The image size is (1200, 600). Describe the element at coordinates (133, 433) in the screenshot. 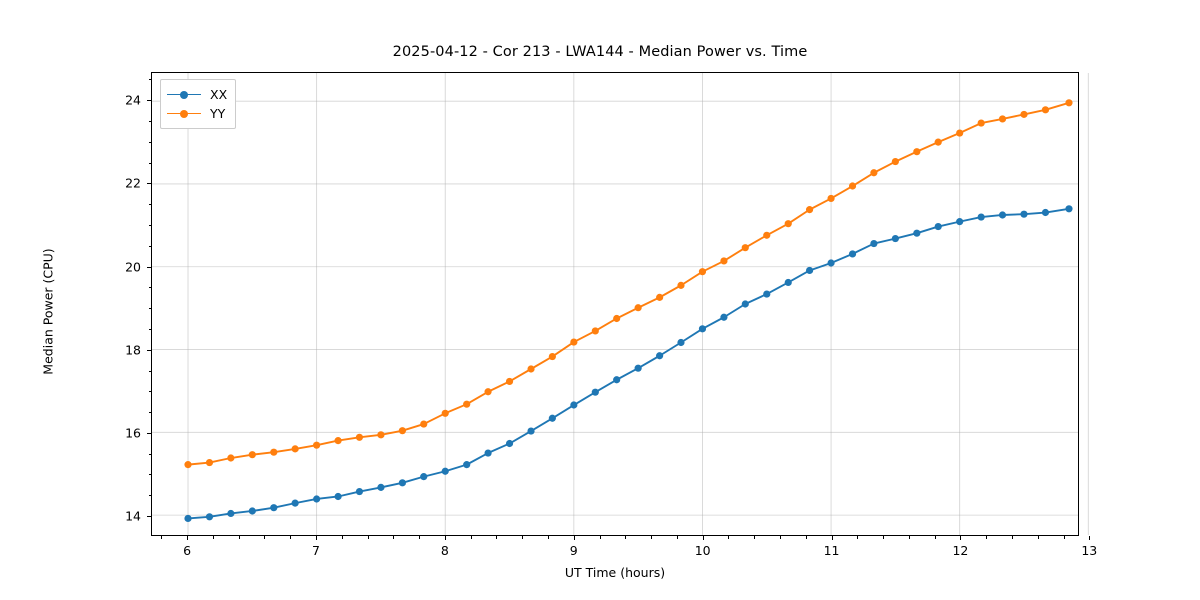

I see `y-tick-label: 16` at that location.